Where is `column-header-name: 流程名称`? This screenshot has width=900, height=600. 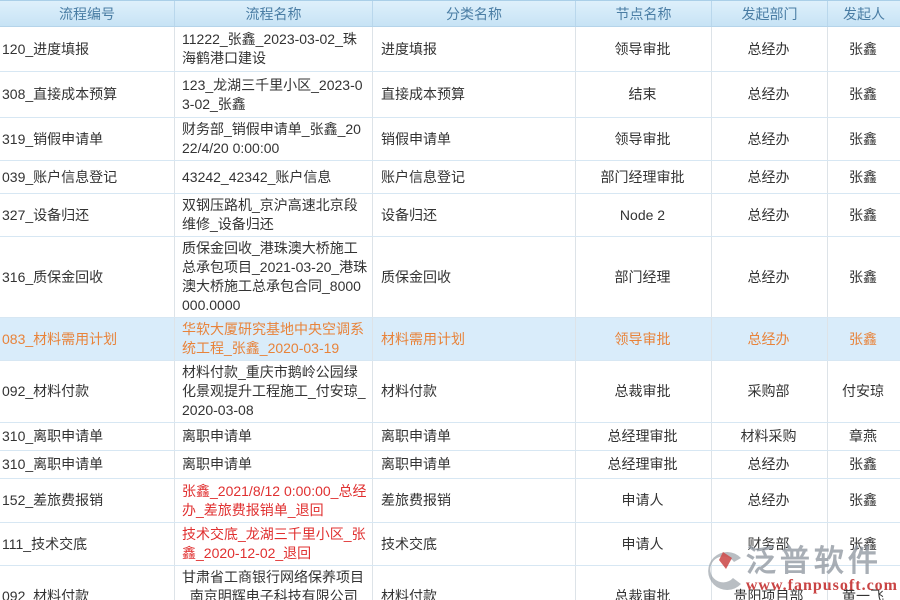
column-header-name: 流程名称 is located at coordinates (274, 13).